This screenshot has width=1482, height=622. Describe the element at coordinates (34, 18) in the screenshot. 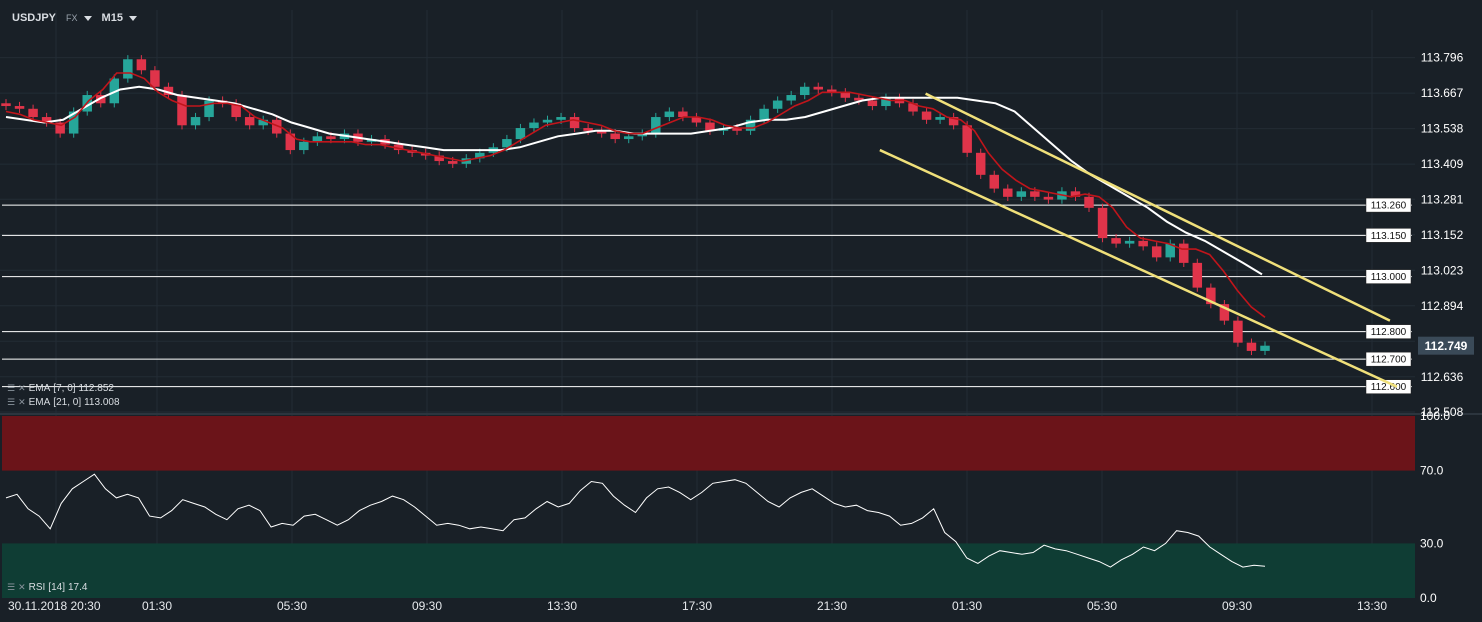

I see `symbol-selector: USDJPY` at that location.